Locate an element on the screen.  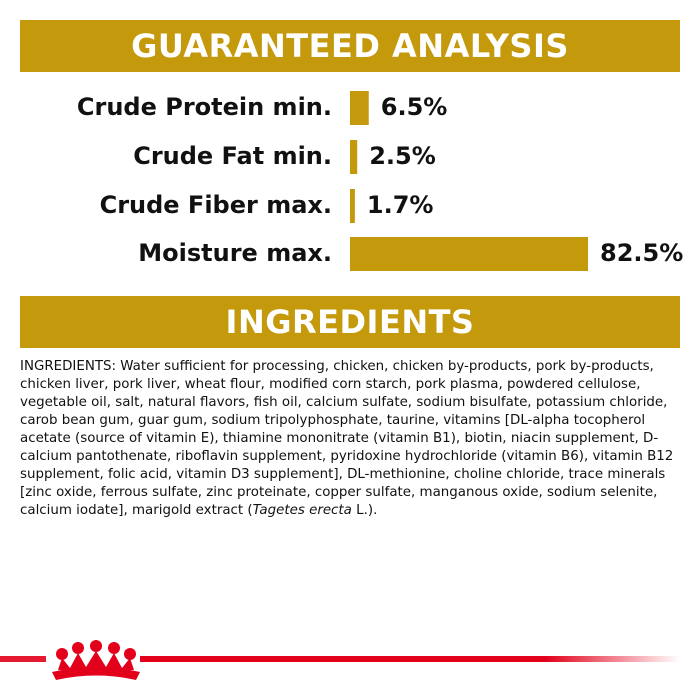
value-label: 2.5% is located at coordinates (402, 156).